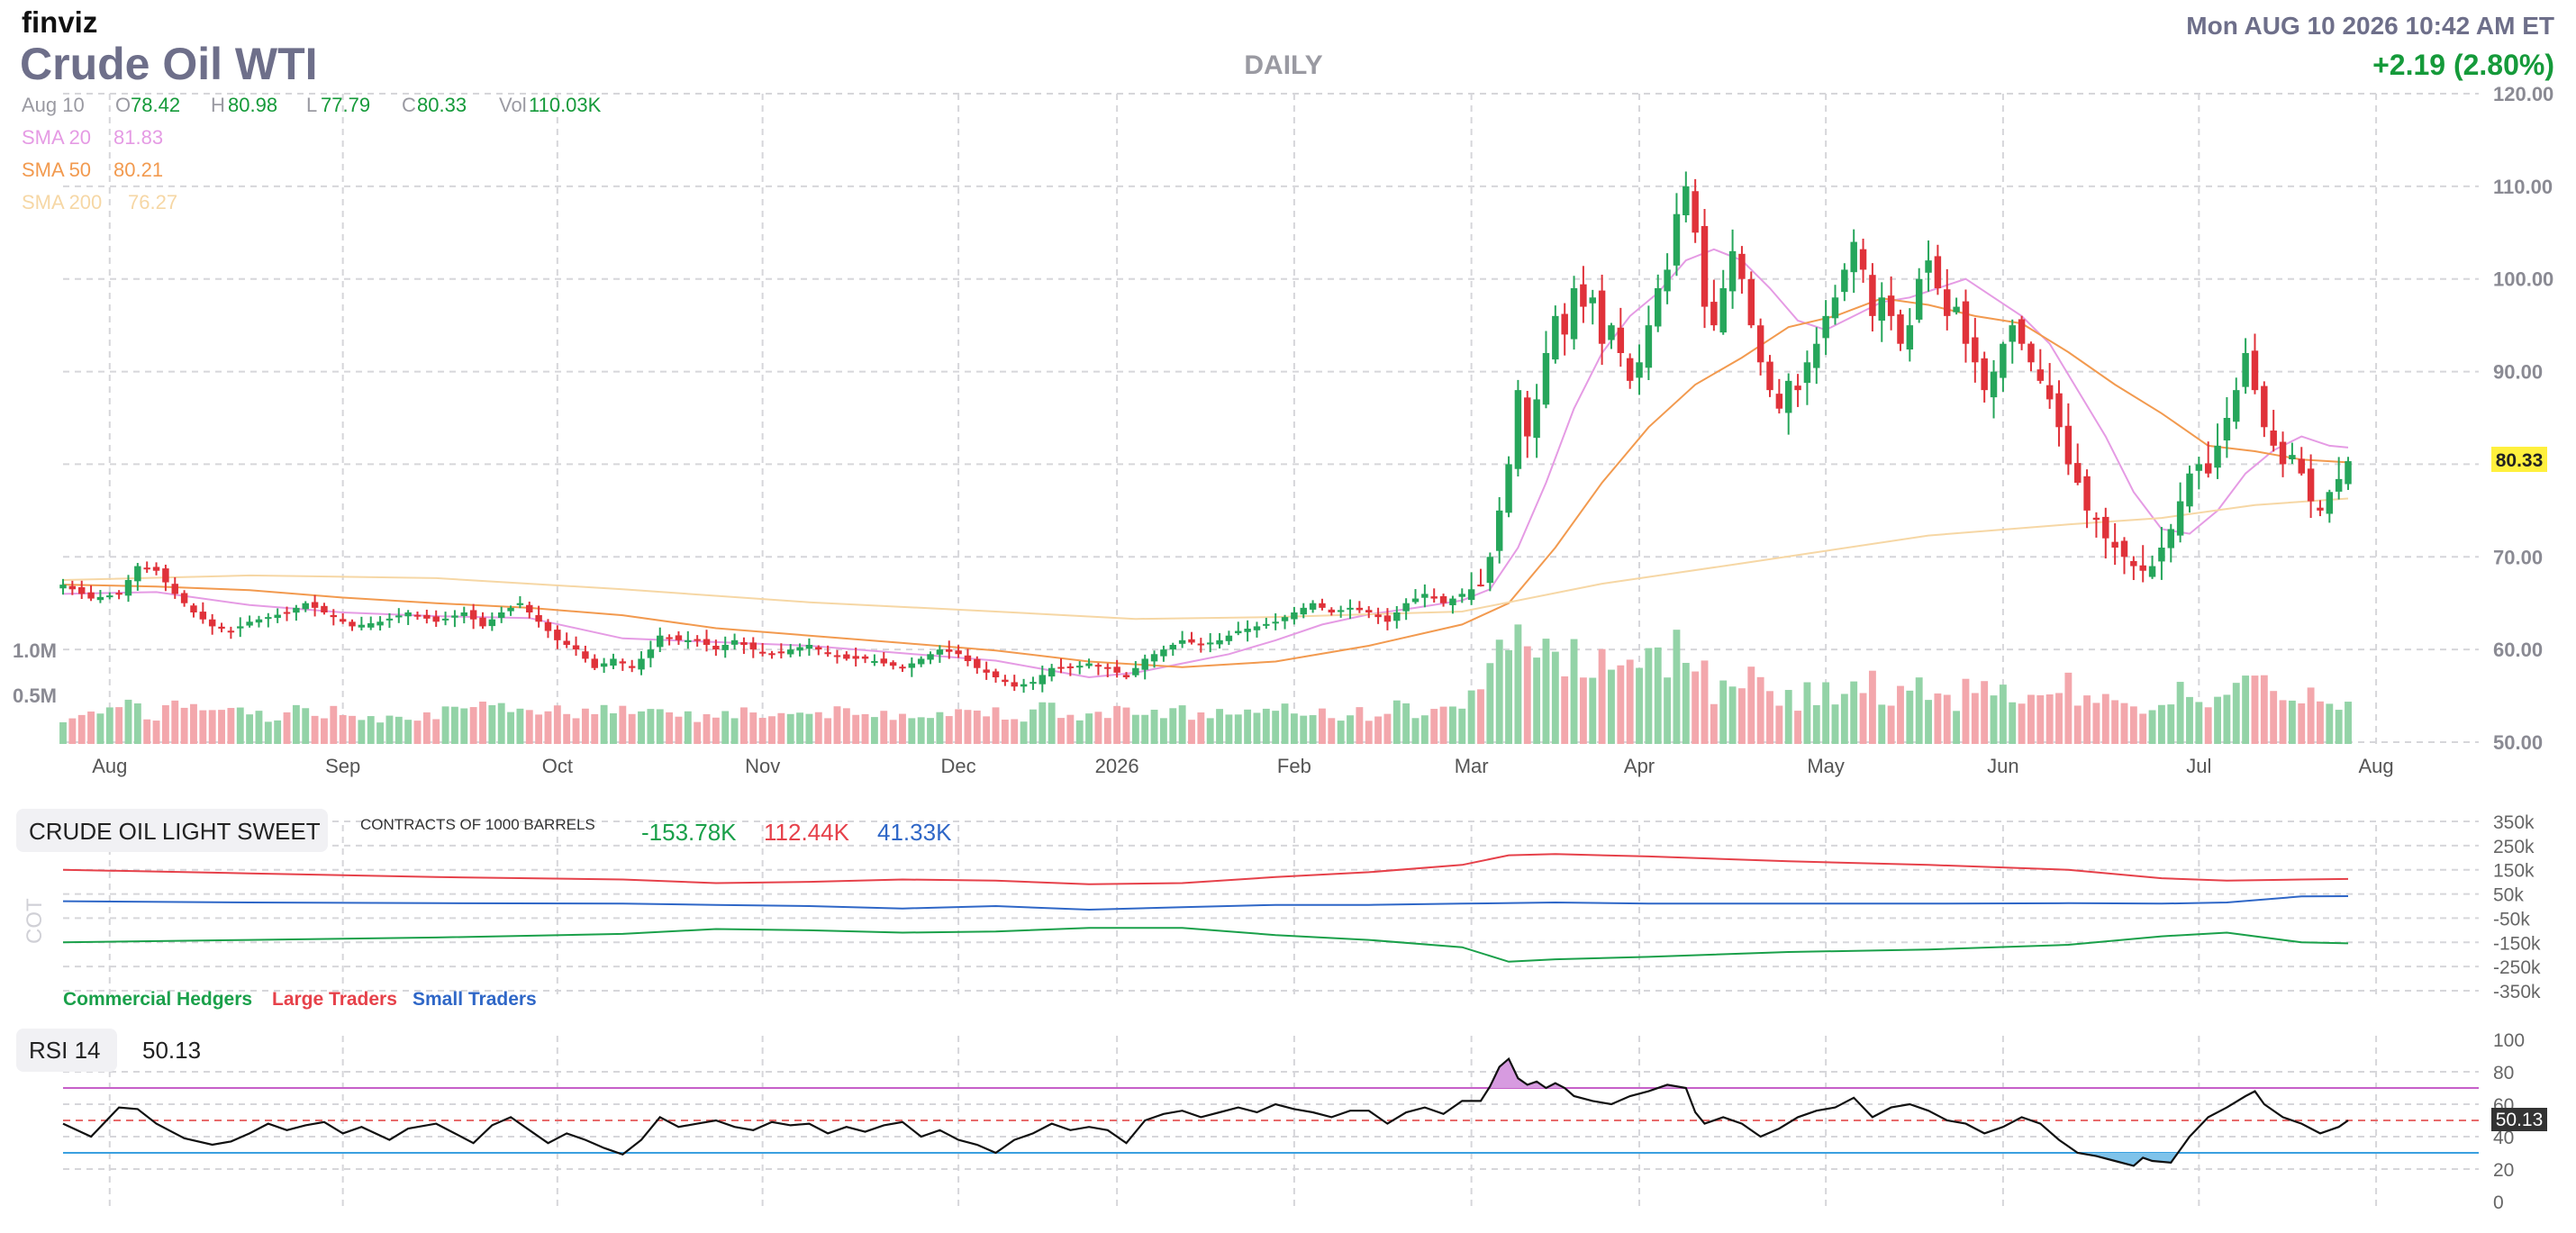 The height and width of the screenshot is (1233, 2576). Describe the element at coordinates (60, 22) in the screenshot. I see `finviz-logo: finviz` at that location.